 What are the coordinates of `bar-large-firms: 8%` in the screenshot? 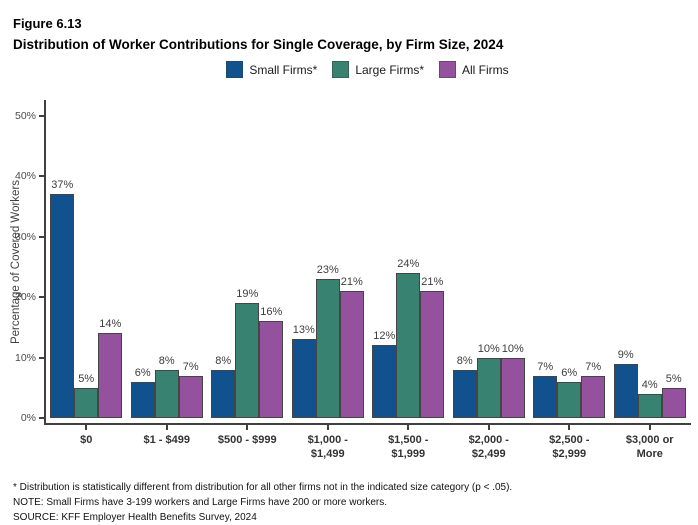 It's located at (166, 386).